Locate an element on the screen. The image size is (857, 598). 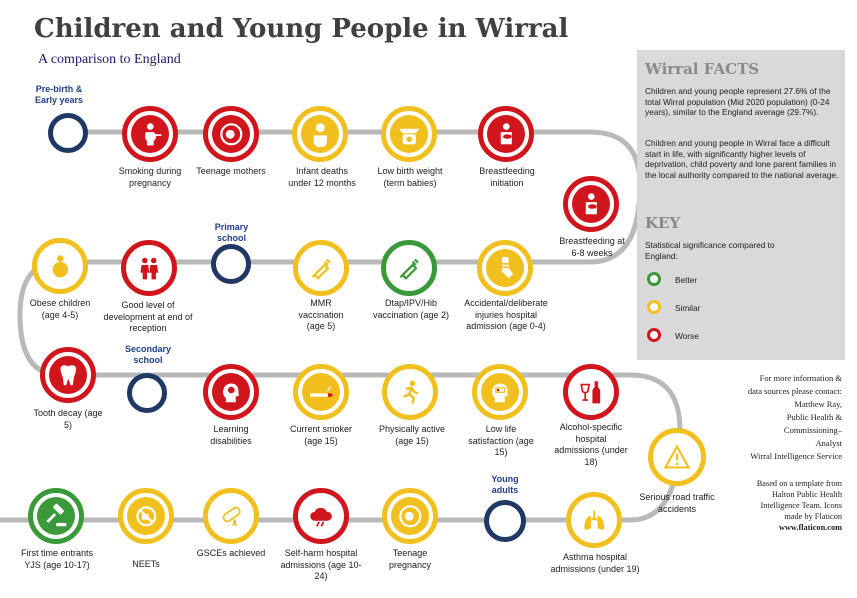
indicator-low-life-satisfaction is located at coordinates (500, 392).